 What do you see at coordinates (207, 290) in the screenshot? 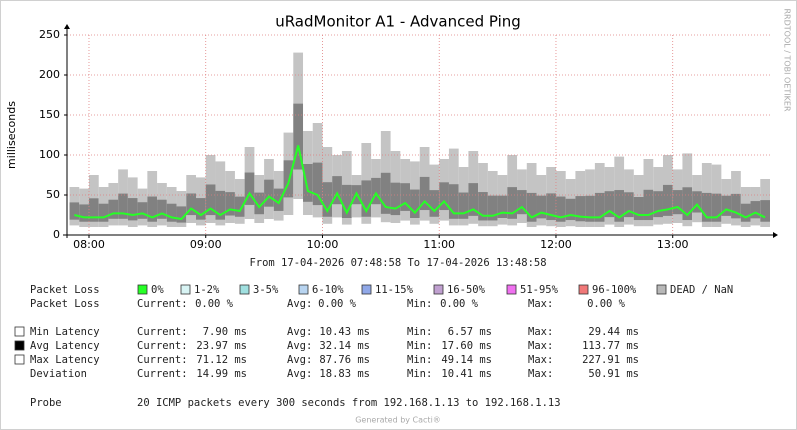
I see `loss-legend-item: 1-2%` at bounding box center [207, 290].